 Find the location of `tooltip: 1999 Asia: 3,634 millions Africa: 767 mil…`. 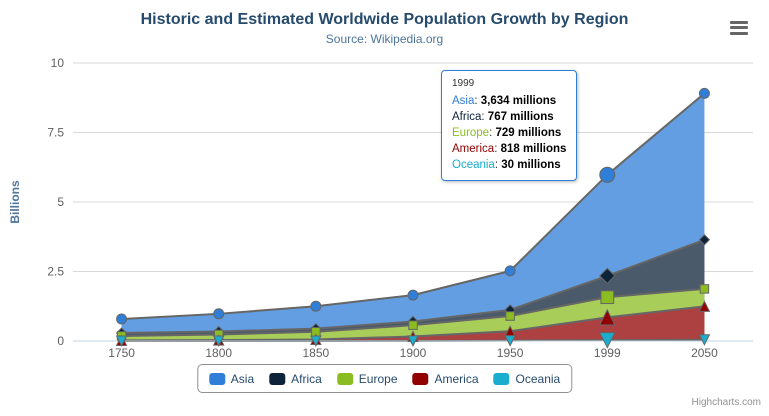

tooltip: 1999 Asia: 3,634 millions Africa: 767 mil… is located at coordinates (509, 125).